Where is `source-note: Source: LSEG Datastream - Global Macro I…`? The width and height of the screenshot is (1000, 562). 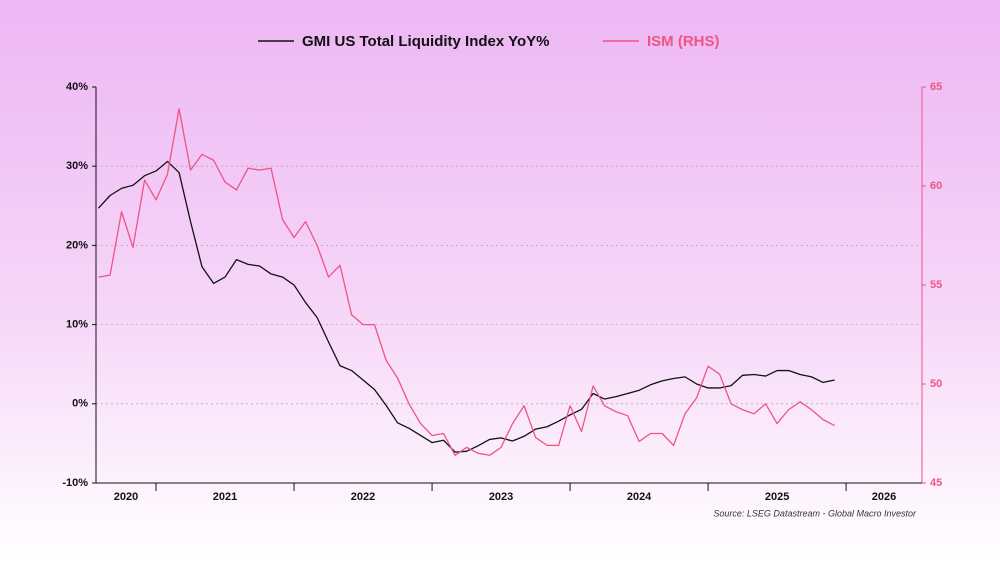
source-note: Source: LSEG Datastream - Global Macro I… is located at coordinates (815, 513).